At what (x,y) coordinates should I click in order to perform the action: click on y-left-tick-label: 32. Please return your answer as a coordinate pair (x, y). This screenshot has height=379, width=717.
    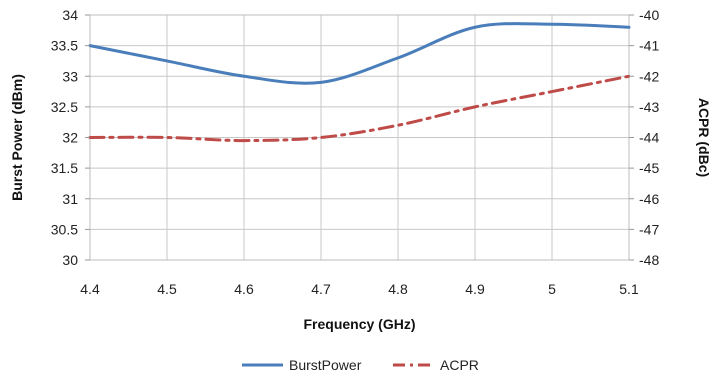
    Looking at the image, I should click on (70, 138).